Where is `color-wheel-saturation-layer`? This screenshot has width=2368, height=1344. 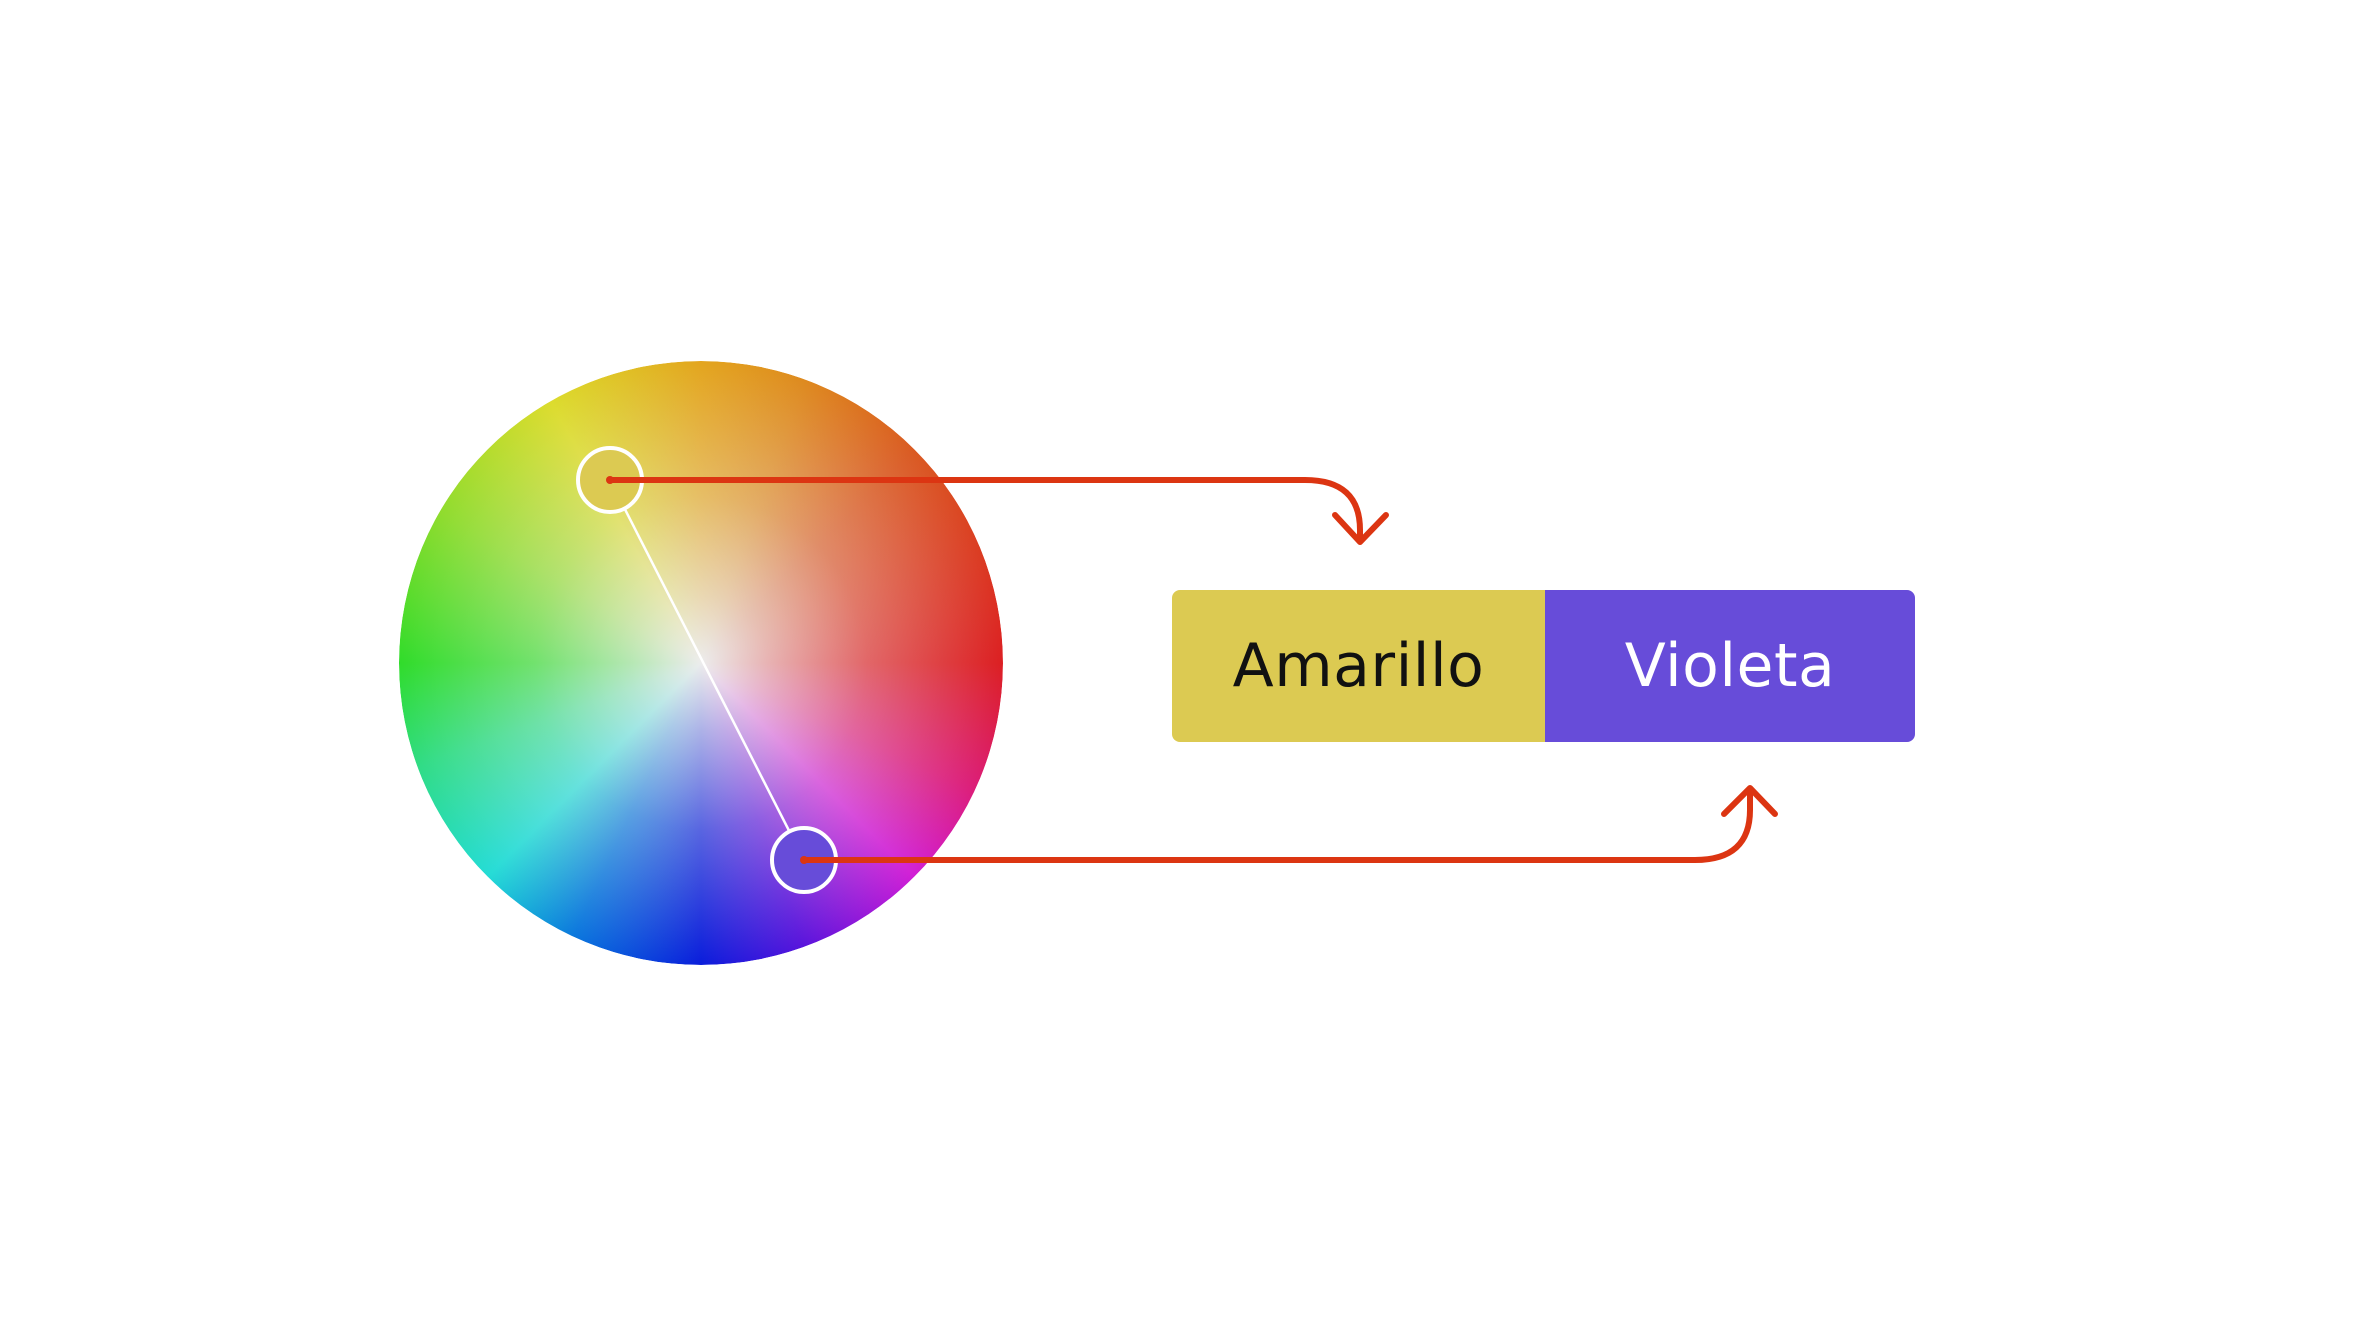
color-wheel-saturation-layer is located at coordinates (701, 663).